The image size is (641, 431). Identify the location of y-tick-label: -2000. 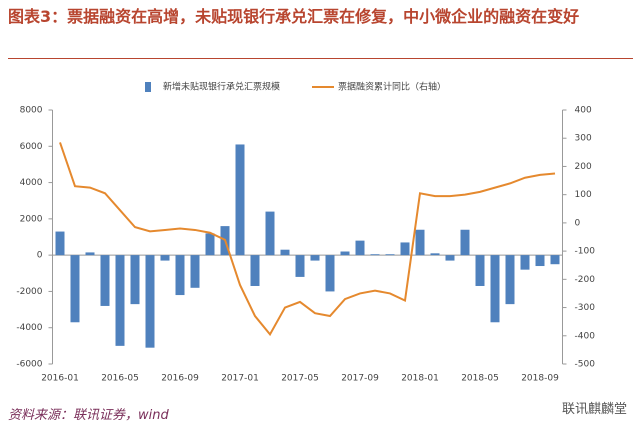
(29, 292).